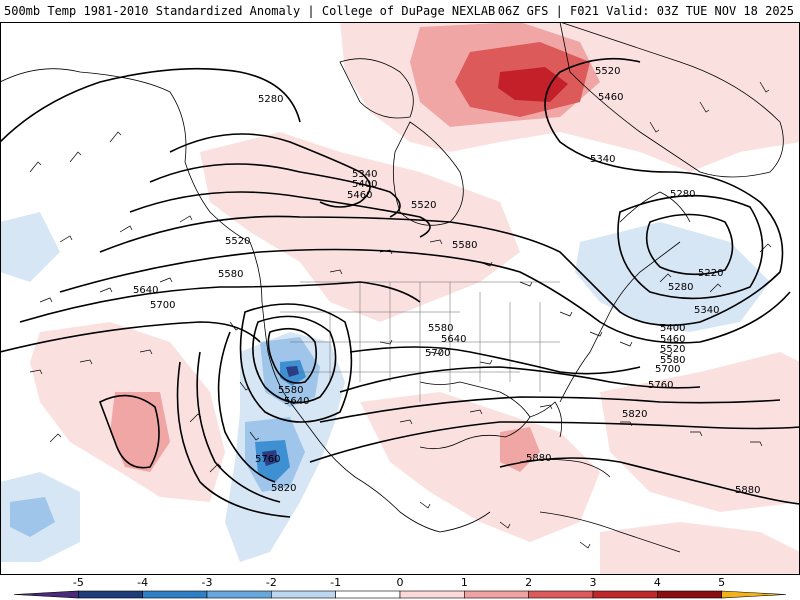 Image resolution: width=800 pixels, height=600 pixels. Describe the element at coordinates (747, 490) in the screenshot. I see `label-5880-atl: 5880` at that location.